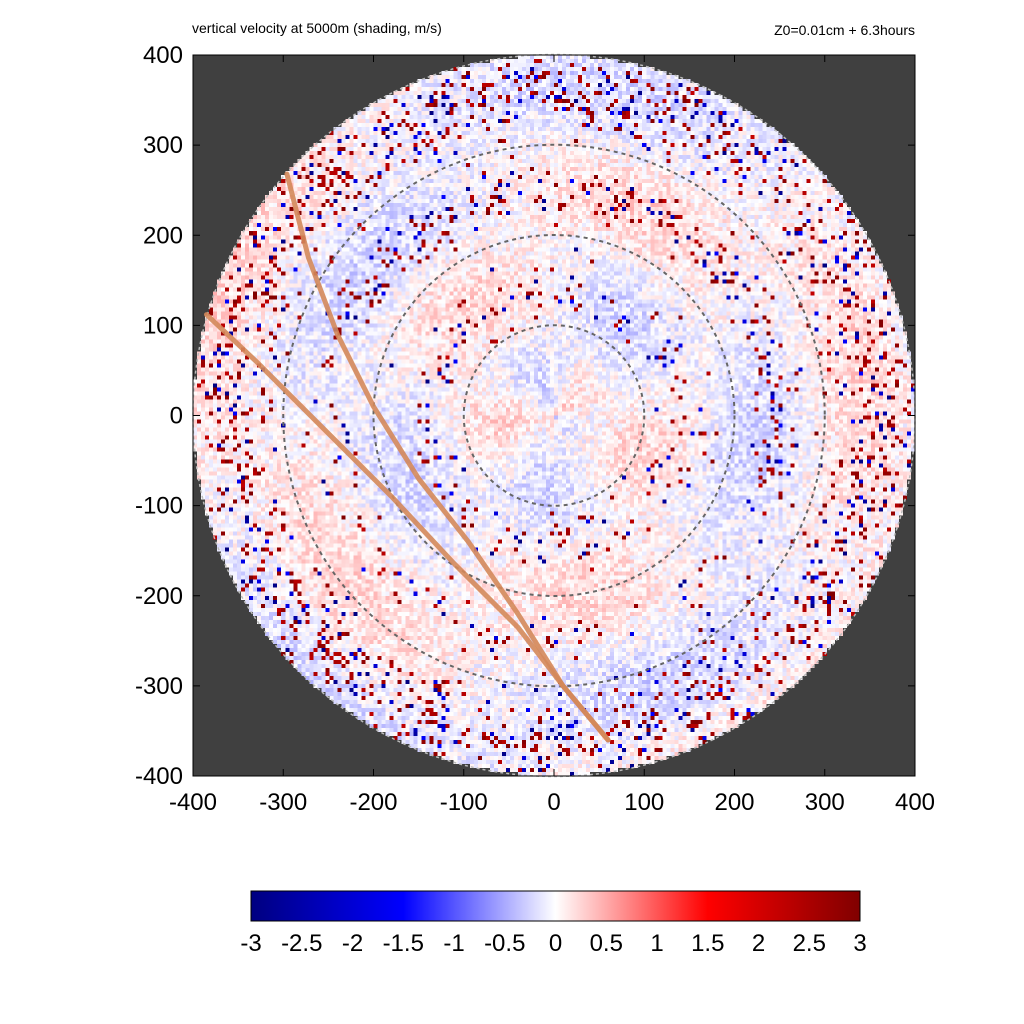 The width and height of the screenshot is (1024, 1024). Describe the element at coordinates (809, 943) in the screenshot. I see `colorbar-tick-label: 2.5` at that location.